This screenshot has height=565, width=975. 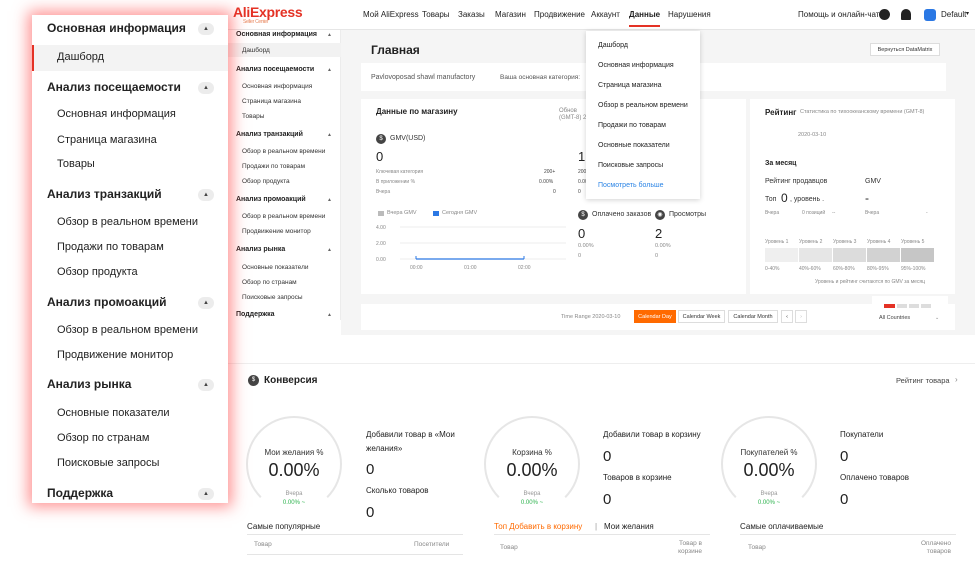 I want to click on nav-account: Аккаунт, so click(x=605, y=14).